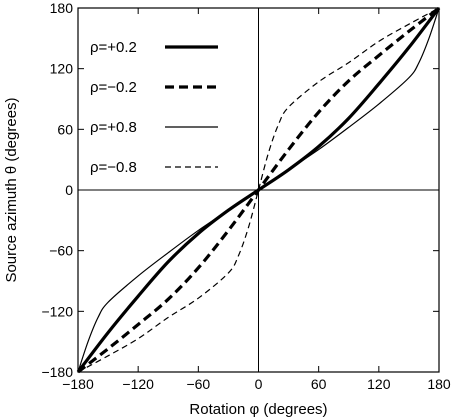 This screenshot has height=418, width=455. What do you see at coordinates (113, 127) in the screenshot?
I see `legend-label-3: ρ=+0.8` at bounding box center [113, 127].